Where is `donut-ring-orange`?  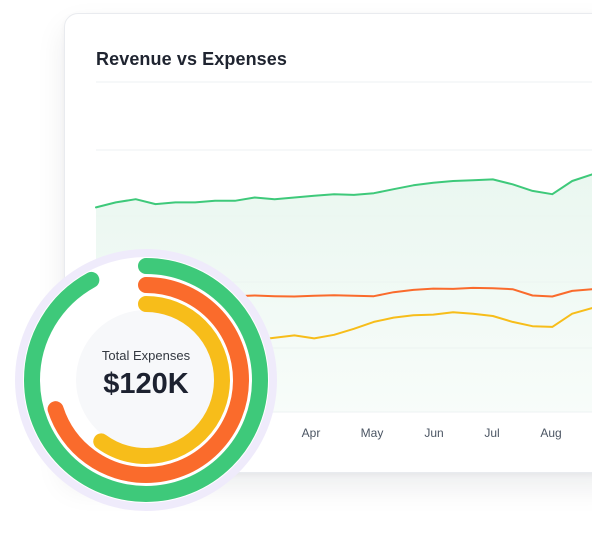 donut-ring-orange is located at coordinates (146, 380).